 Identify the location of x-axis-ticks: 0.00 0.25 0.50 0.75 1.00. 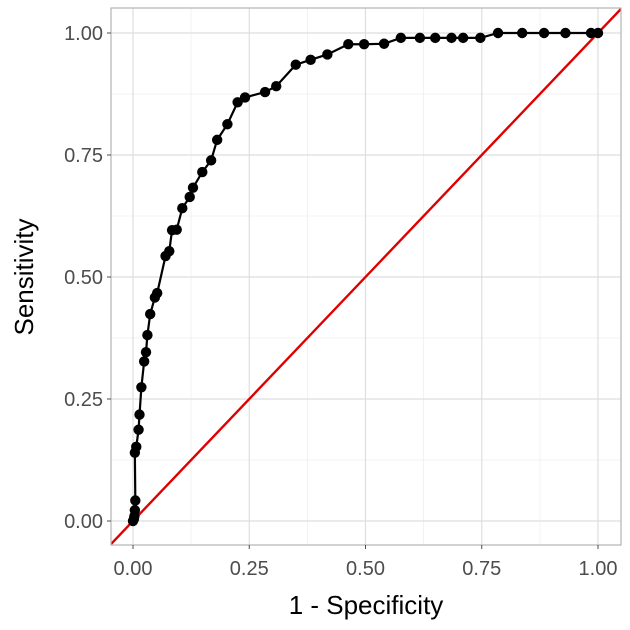
(366, 562).